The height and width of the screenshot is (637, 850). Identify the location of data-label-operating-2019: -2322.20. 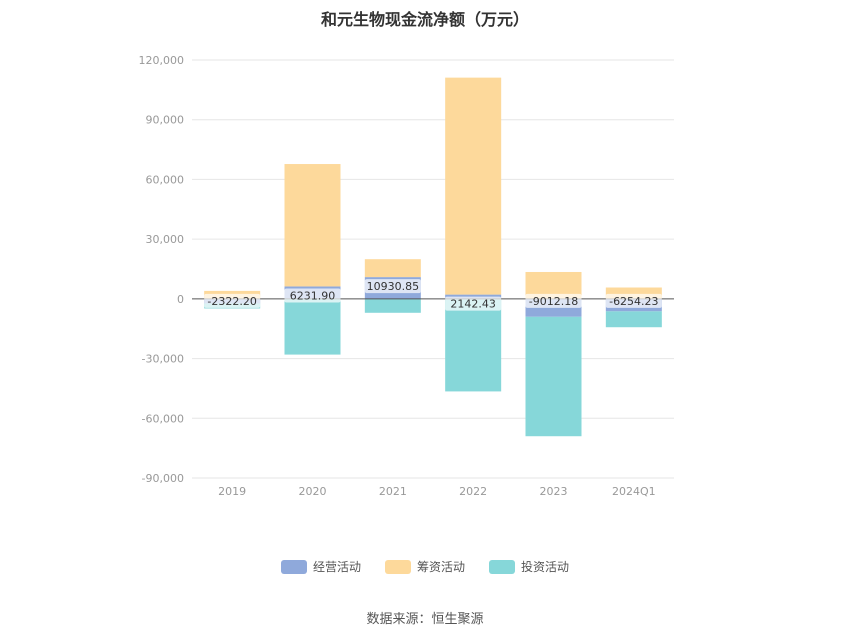
(231, 301).